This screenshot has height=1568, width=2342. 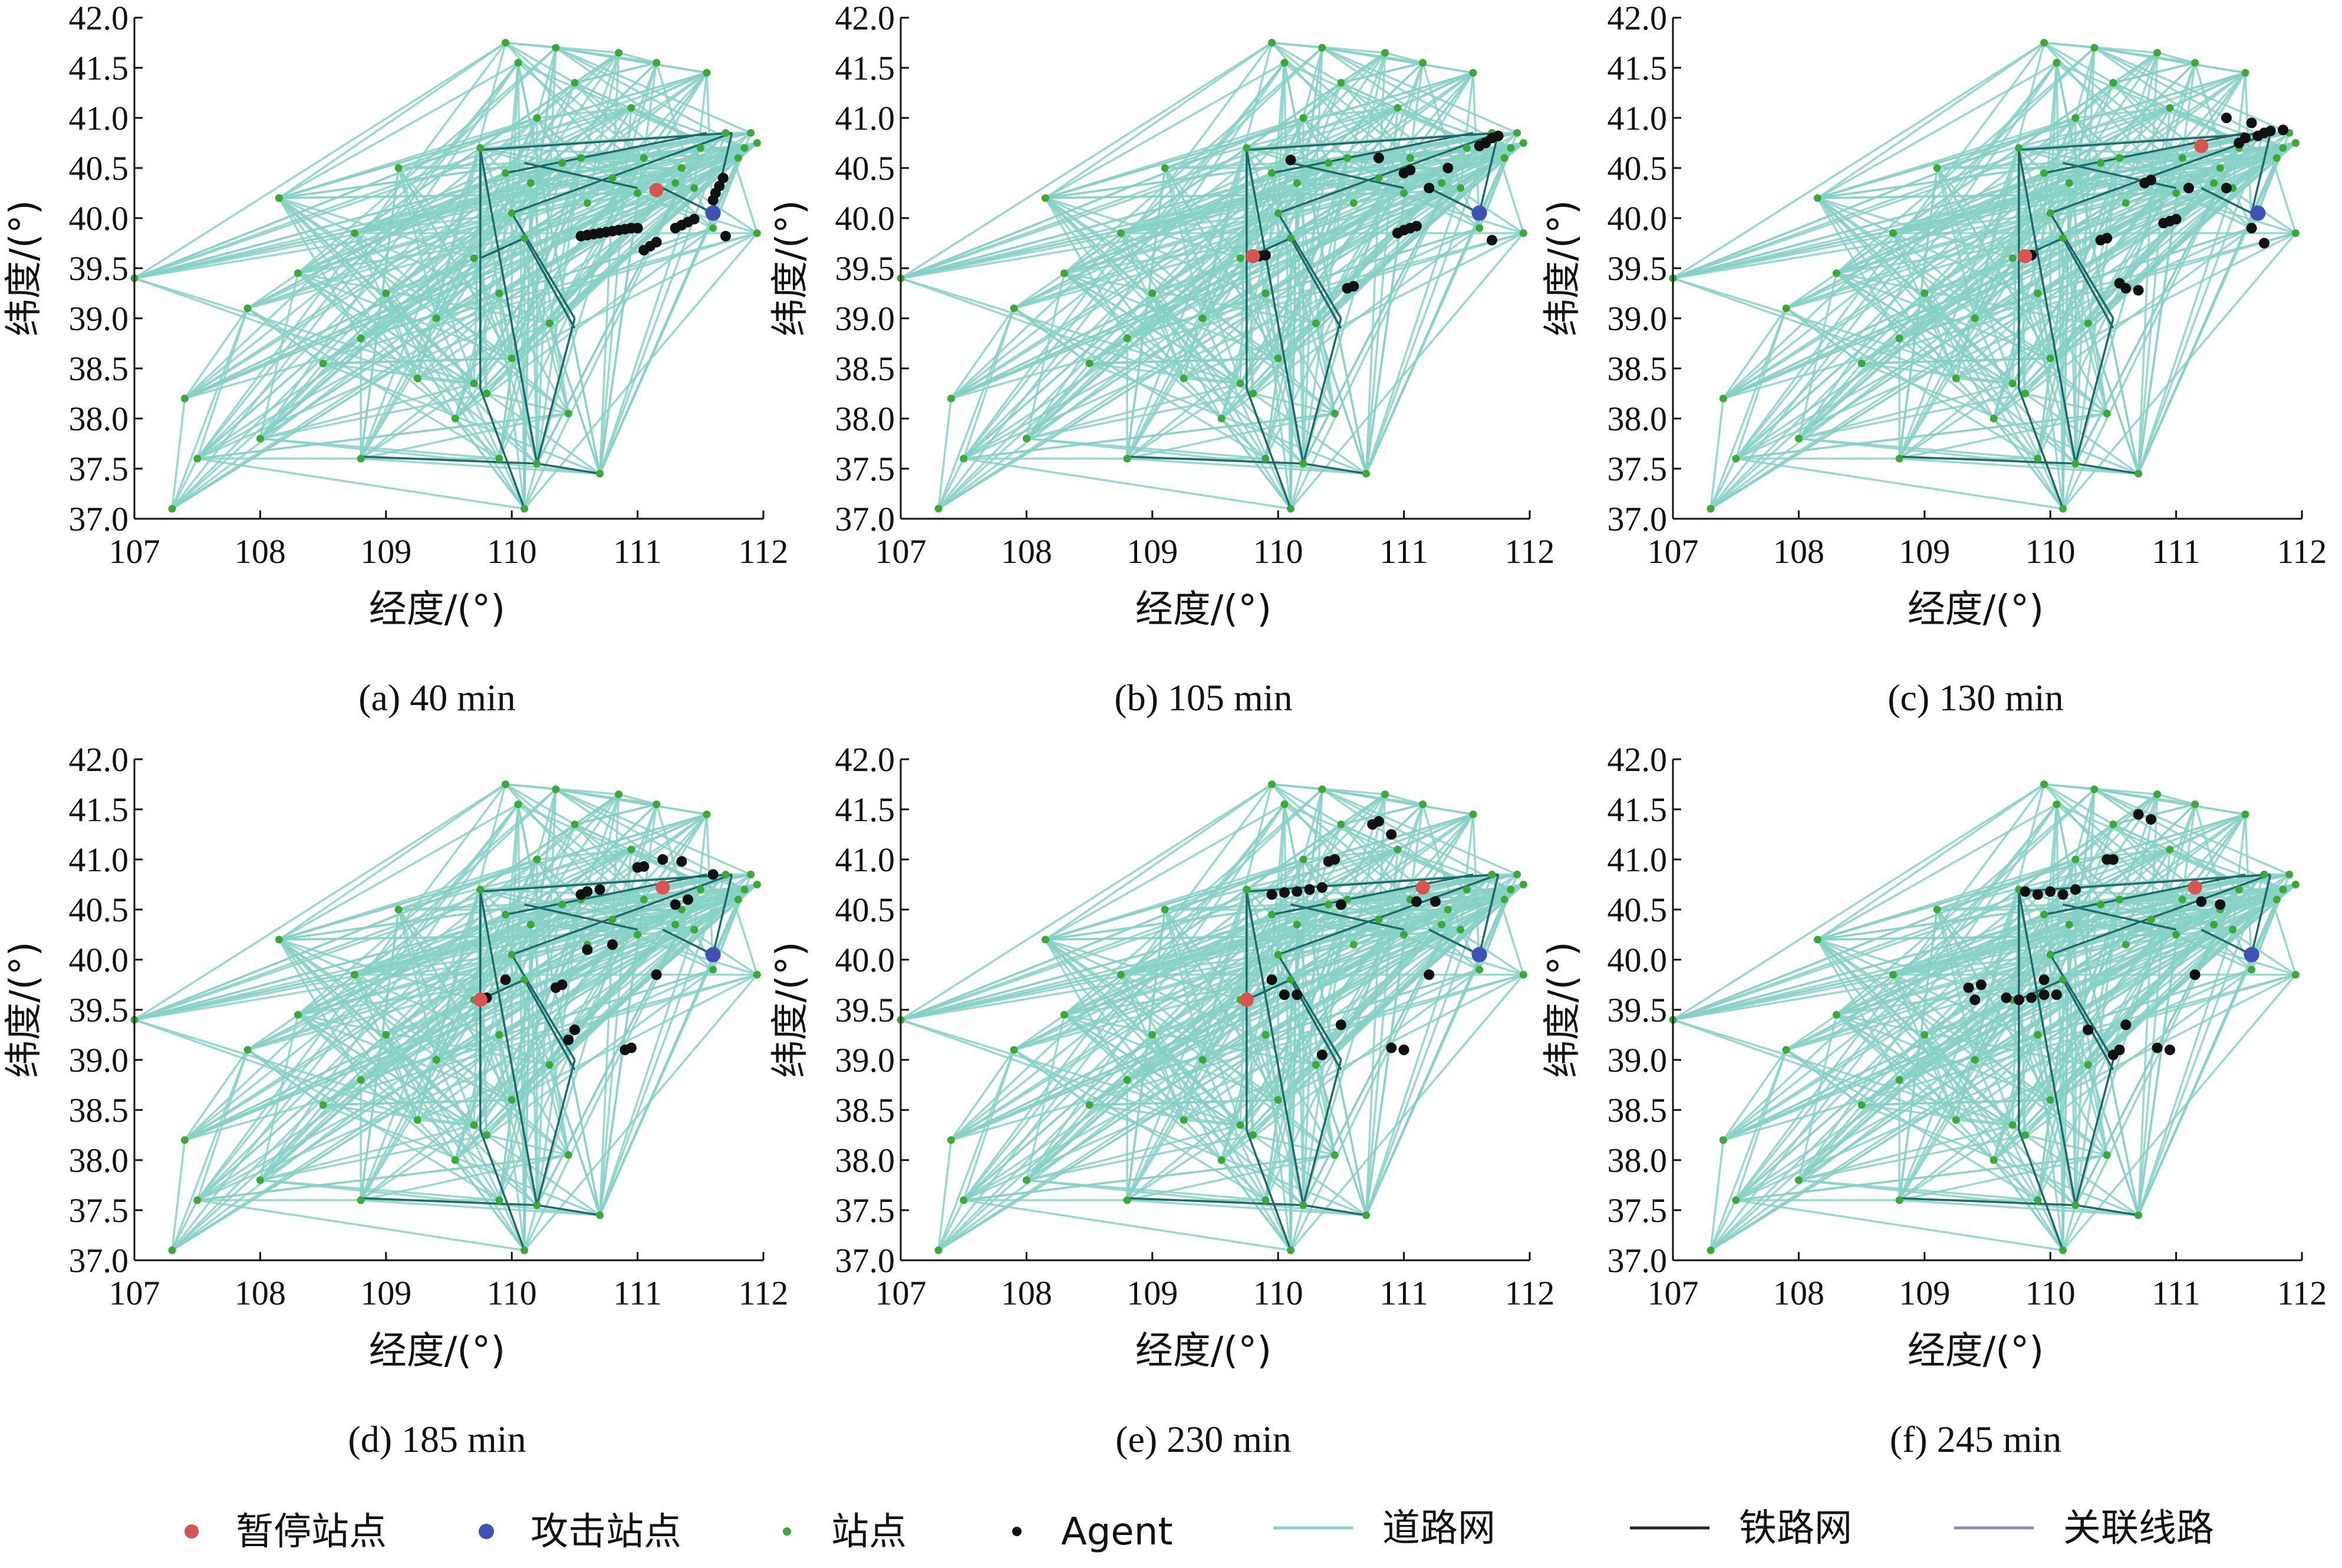 I want to click on y-tick-label: 42.0, so click(x=99, y=759).